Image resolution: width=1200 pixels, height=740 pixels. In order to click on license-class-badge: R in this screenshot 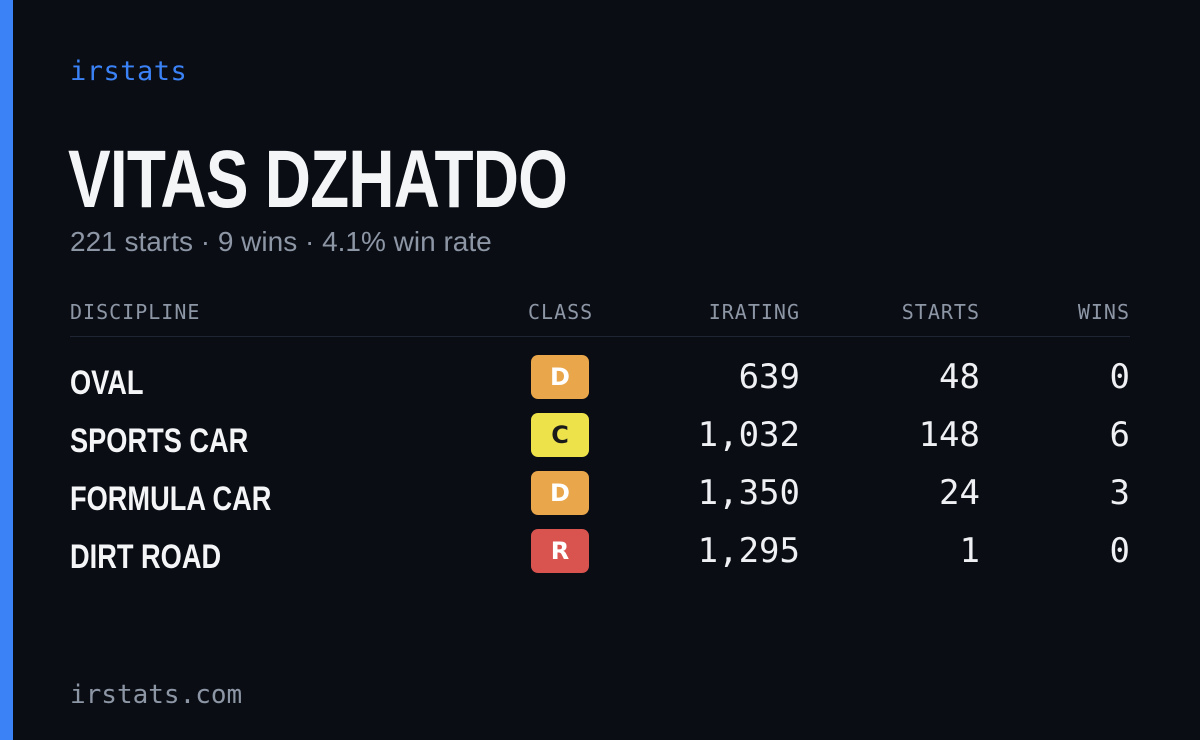, I will do `click(560, 551)`.